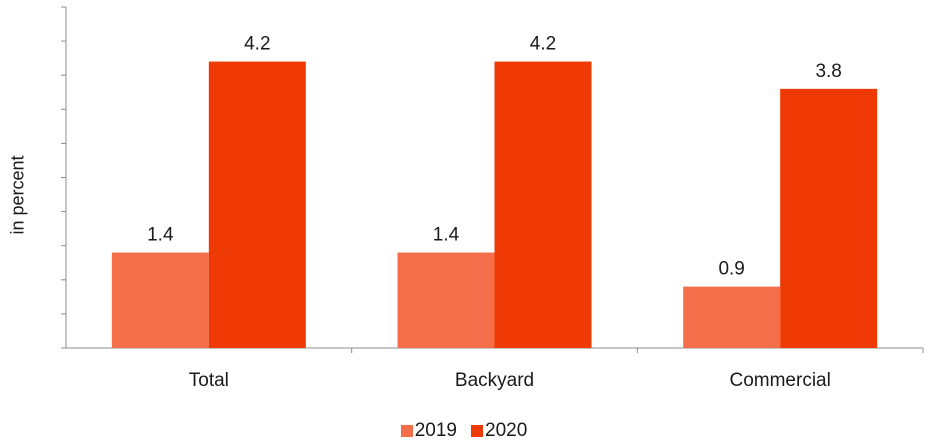  I want to click on y-axis-title-wrap: in percent, so click(18, 194).